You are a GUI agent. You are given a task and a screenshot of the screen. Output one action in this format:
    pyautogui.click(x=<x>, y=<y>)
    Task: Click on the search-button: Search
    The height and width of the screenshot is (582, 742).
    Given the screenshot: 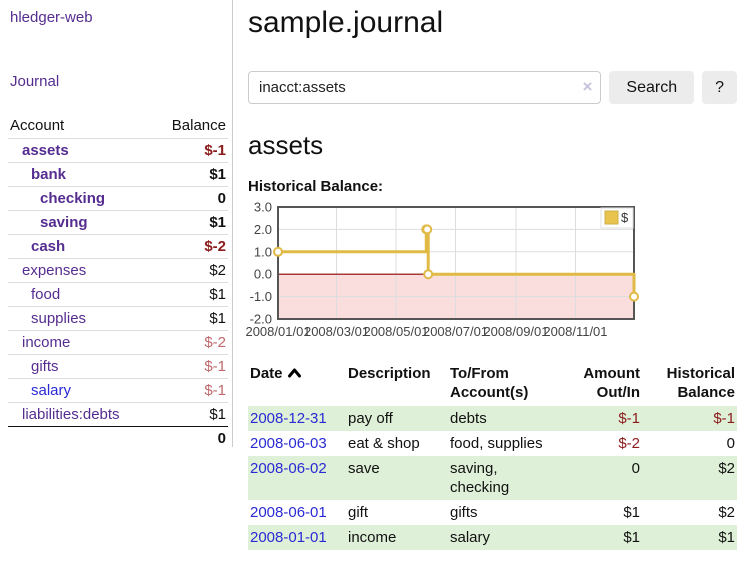 What is the action you would take?
    pyautogui.click(x=652, y=87)
    